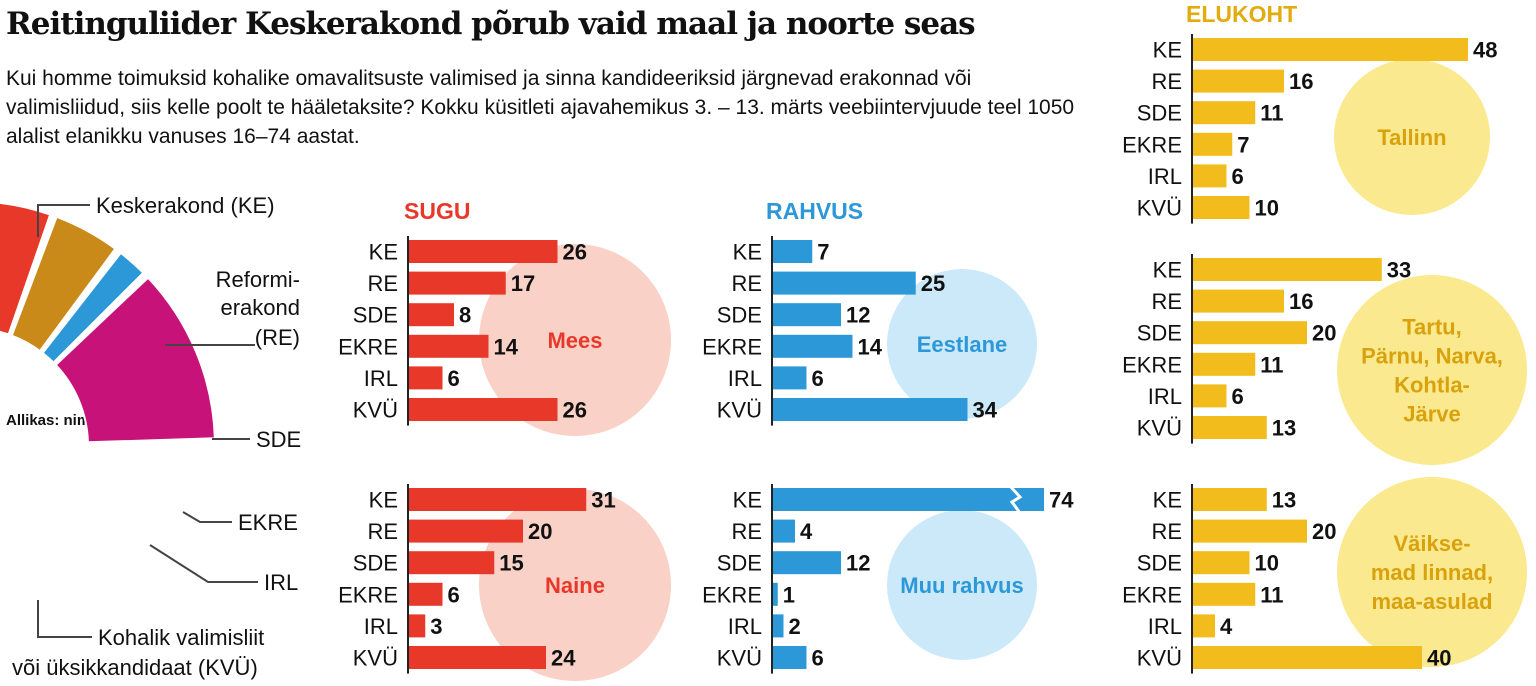  What do you see at coordinates (795, 626) in the screenshot?
I see `bar-value-label: 2` at bounding box center [795, 626].